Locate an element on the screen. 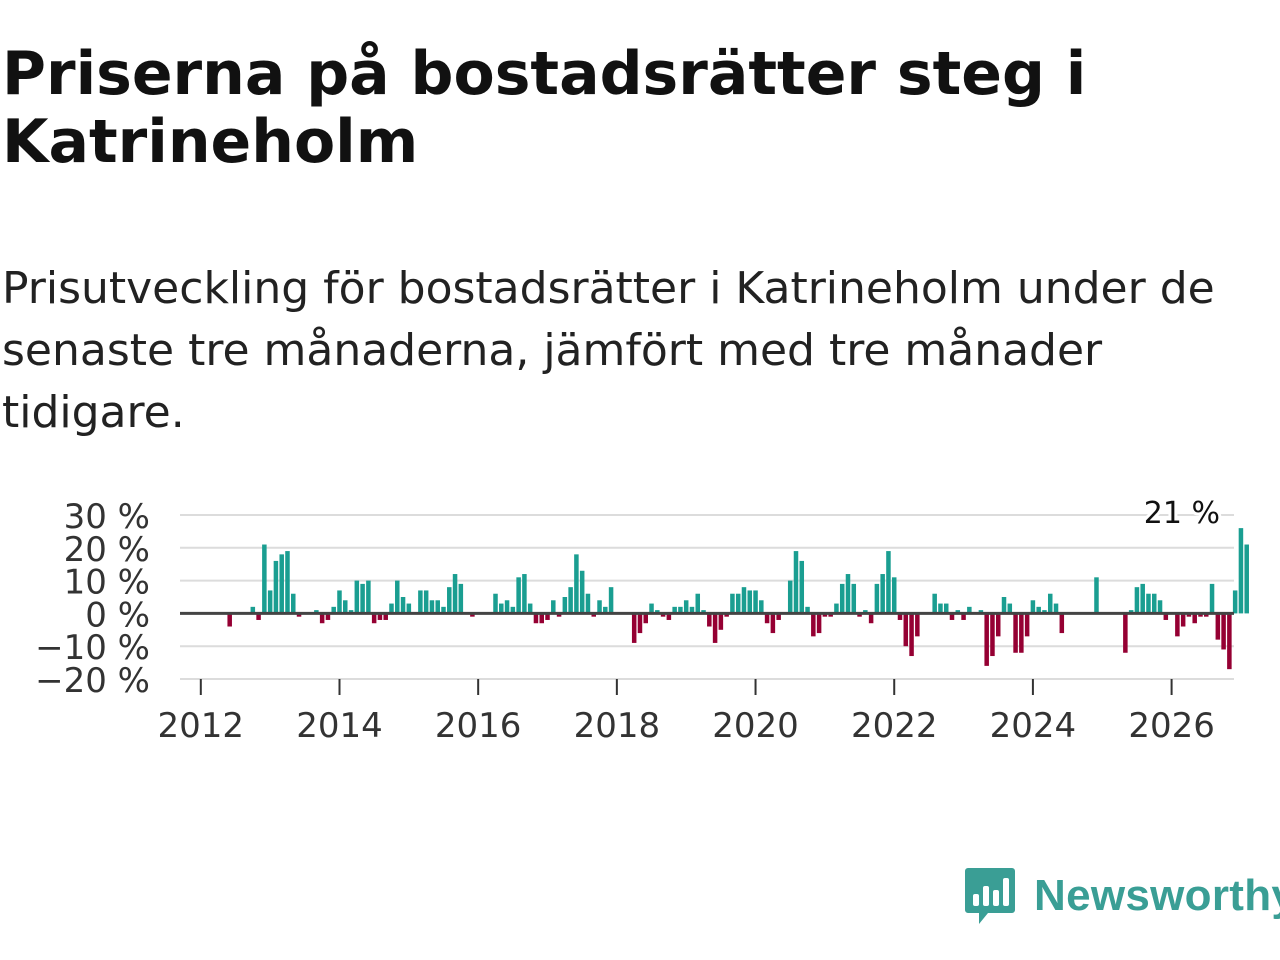  axis-layer is located at coordinates (707, 653).